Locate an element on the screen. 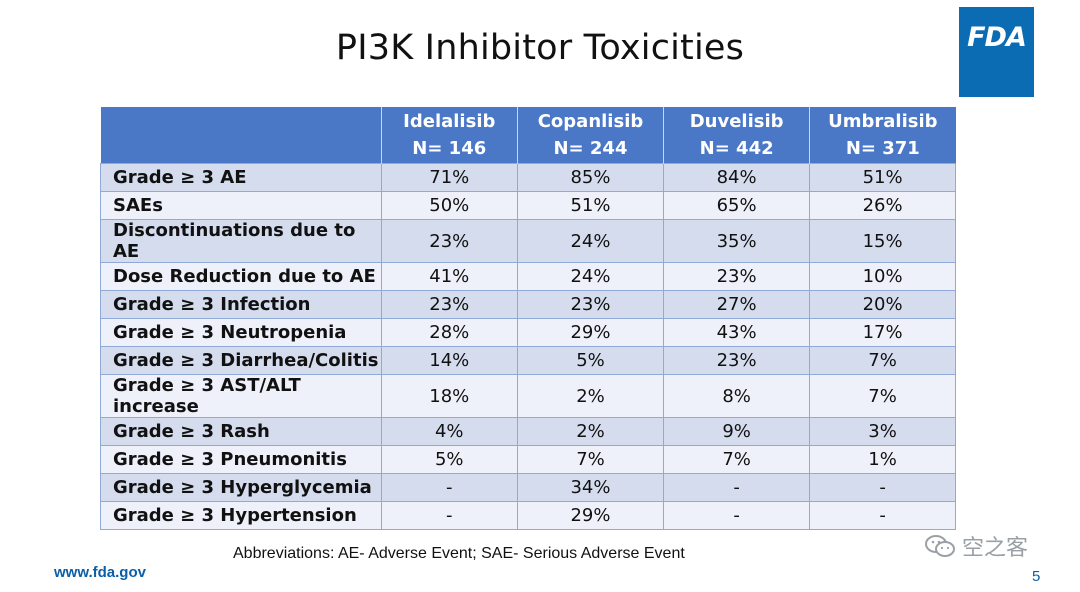  header-cell-copanlisib: Copanlisib N= 244 is located at coordinates (590, 135).